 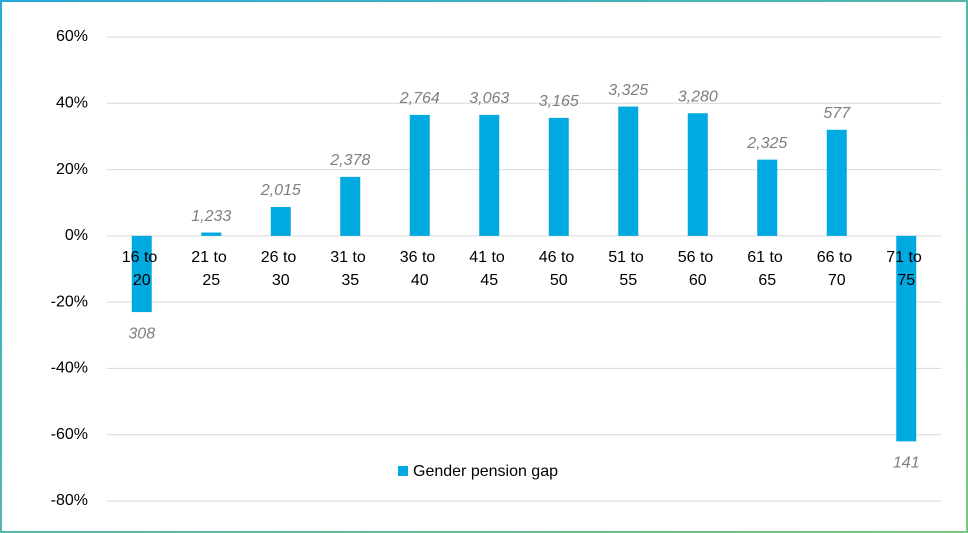 I want to click on data-label: 1,233, so click(x=211, y=216).